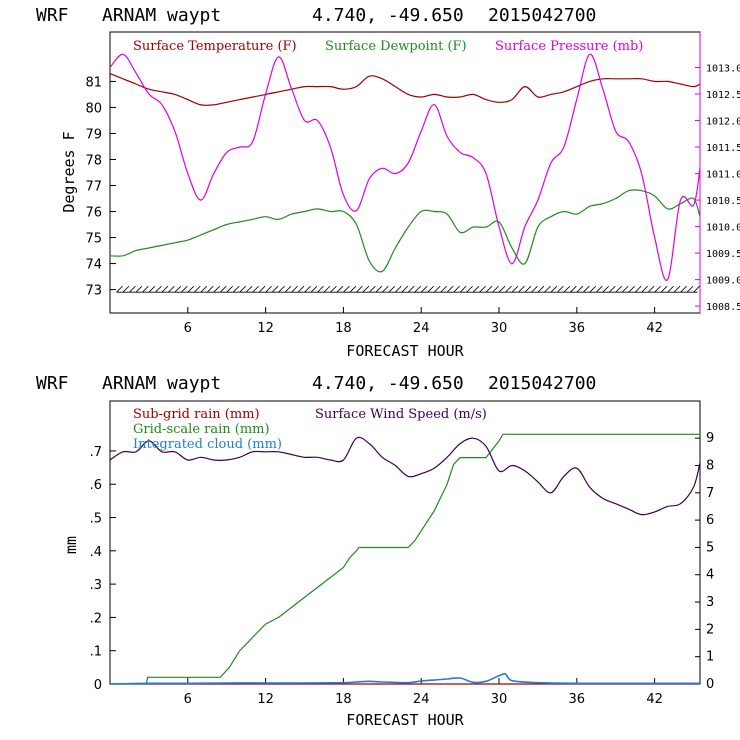  Describe the element at coordinates (69, 171) in the screenshot. I see `chart-1-y-label: Degrees F` at that location.